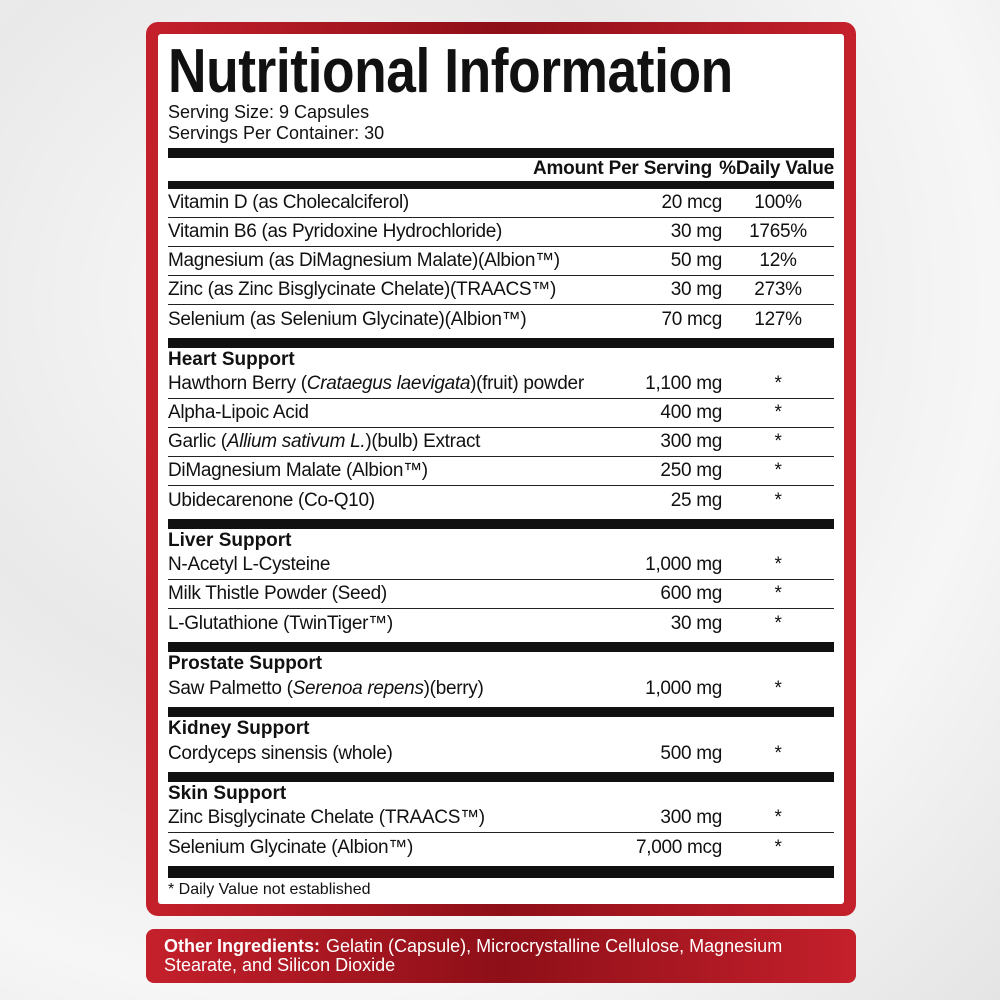  Describe the element at coordinates (501, 565) in the screenshot. I see `ingredient-row: N-Acetyl L-Cysteine 1,000 mg *` at that location.